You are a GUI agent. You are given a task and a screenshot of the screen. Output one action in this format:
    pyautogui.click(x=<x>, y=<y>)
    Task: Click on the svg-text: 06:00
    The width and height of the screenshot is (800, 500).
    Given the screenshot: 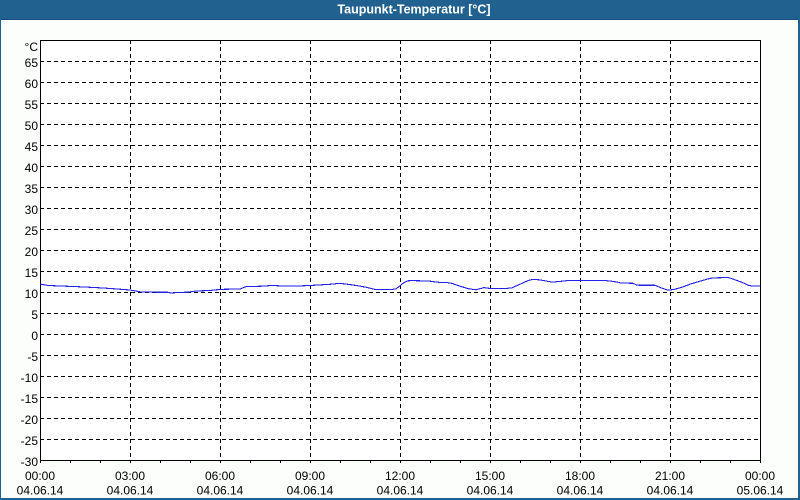 What is the action you would take?
    pyautogui.click(x=220, y=476)
    